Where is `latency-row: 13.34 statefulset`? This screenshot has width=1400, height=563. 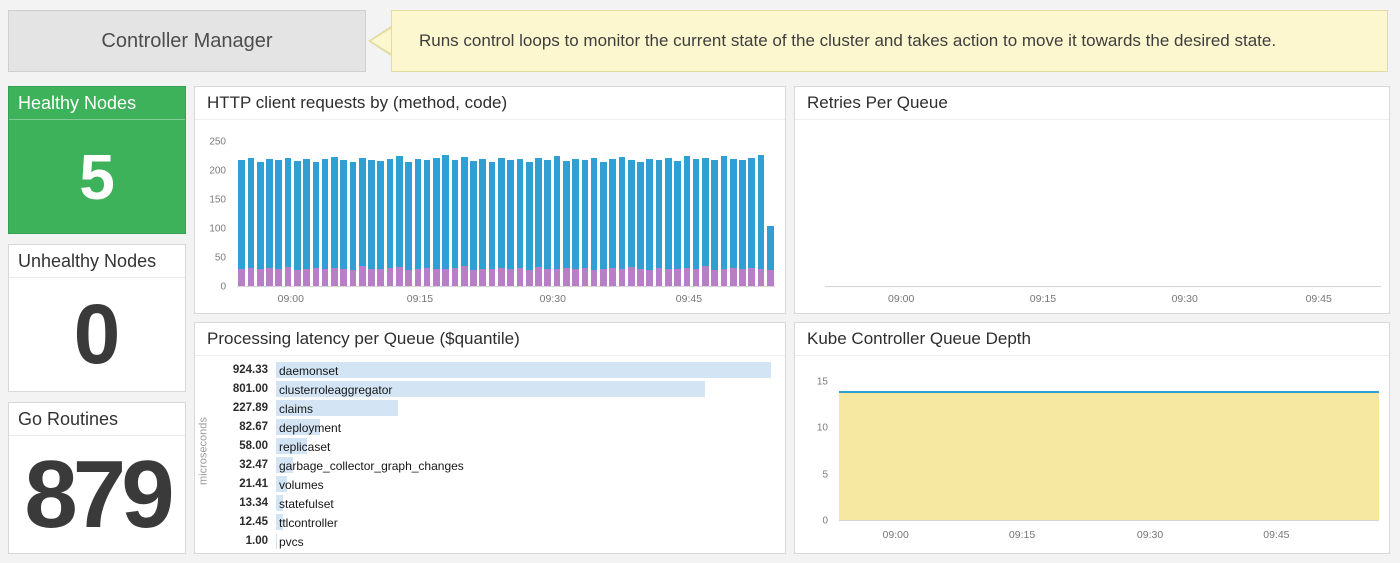
latency-row: 13.34 statefulset is located at coordinates (491, 502).